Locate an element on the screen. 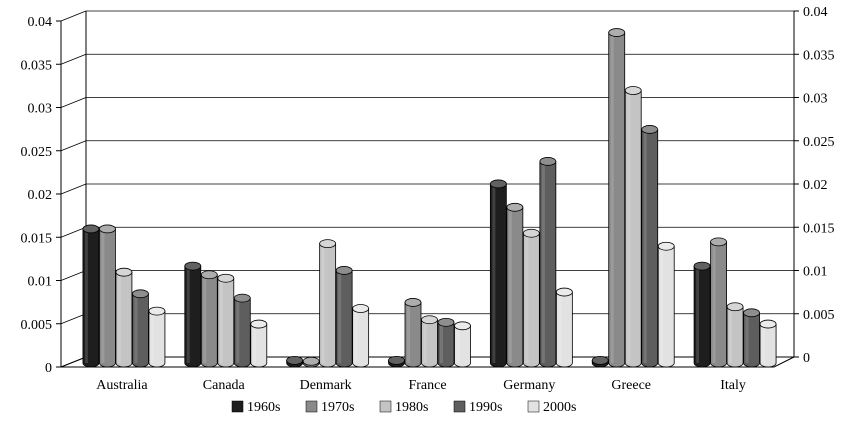  x-tick-label: Australia is located at coordinates (122, 385).